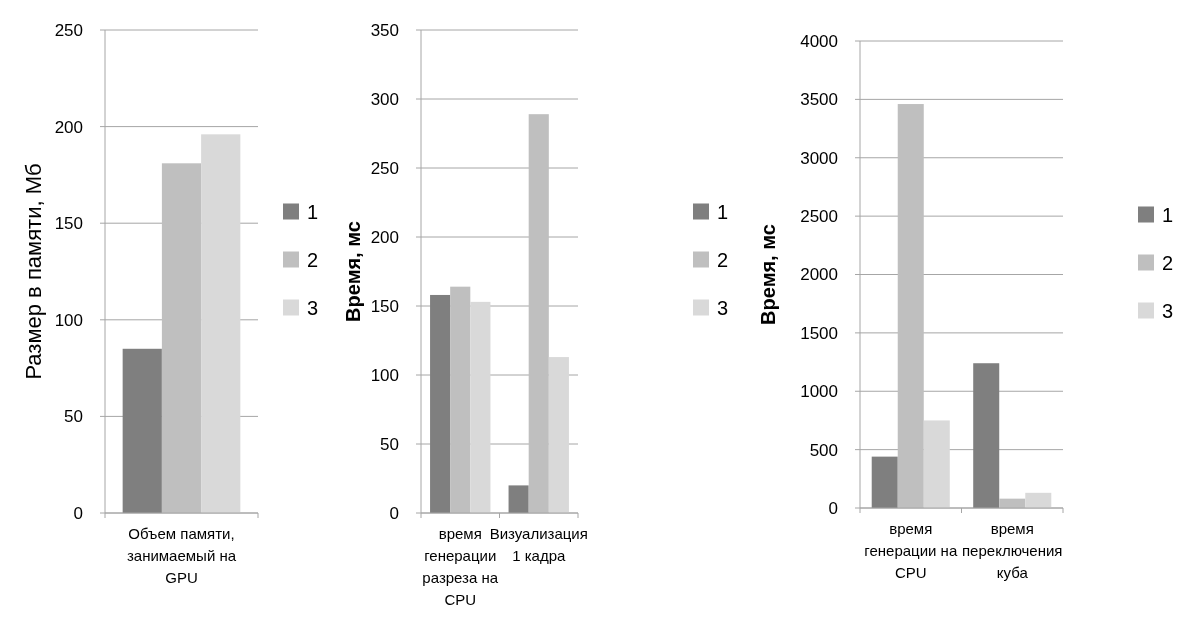  What do you see at coordinates (819, 100) in the screenshot?
I see `y-tick-label: 3500` at bounding box center [819, 100].